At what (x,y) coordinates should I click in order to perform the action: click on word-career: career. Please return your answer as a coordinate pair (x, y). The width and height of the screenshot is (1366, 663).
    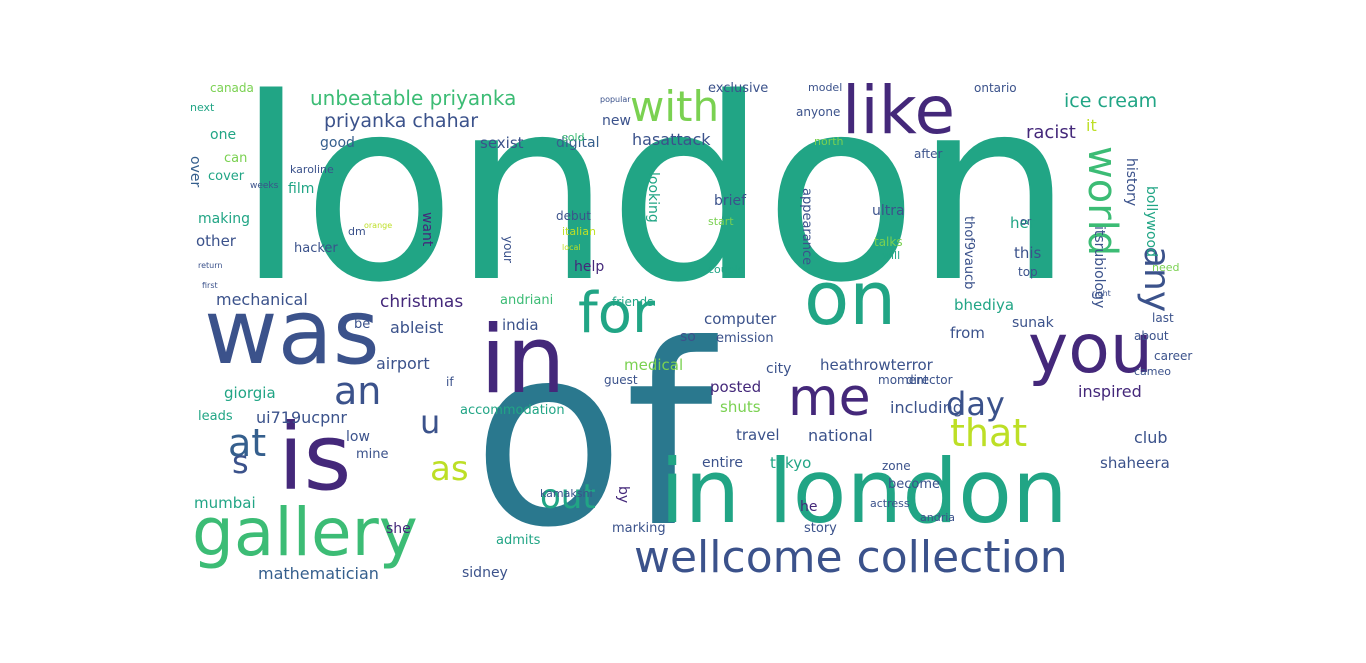
    Looking at the image, I should click on (1173, 356).